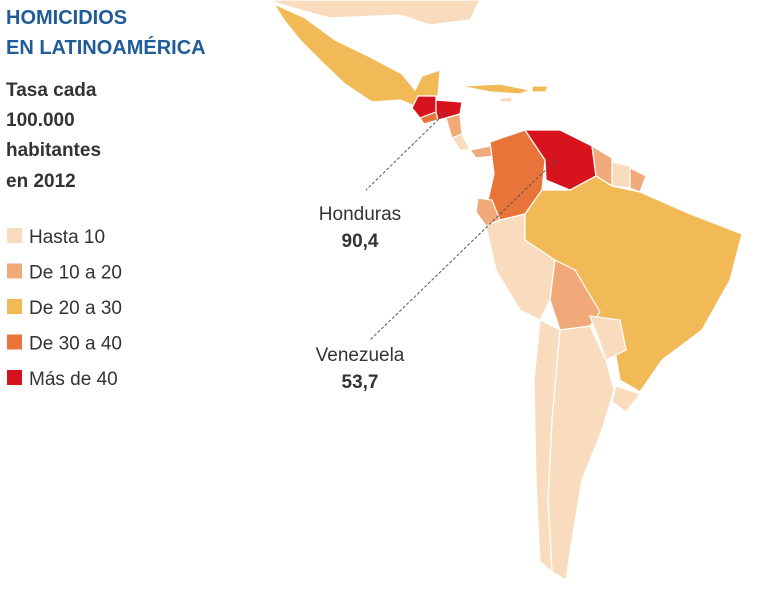  I want to click on title: HOMICIDIOS, so click(66, 18).